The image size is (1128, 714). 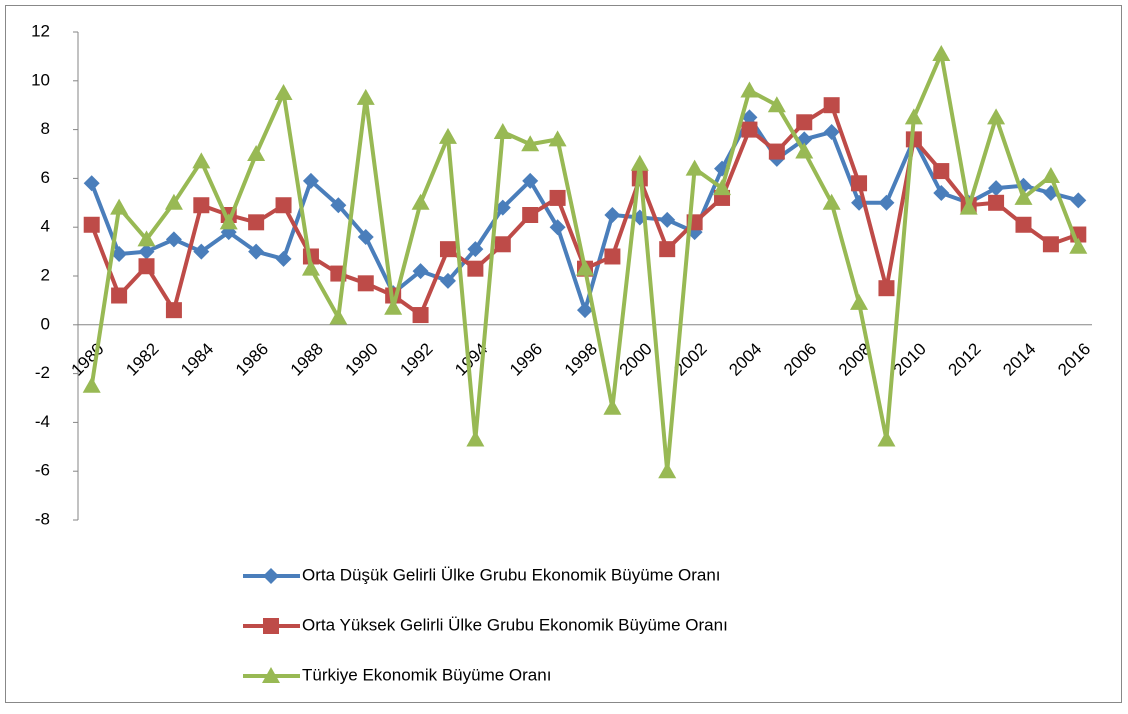 I want to click on y-tick-label: 6, so click(x=45, y=177).